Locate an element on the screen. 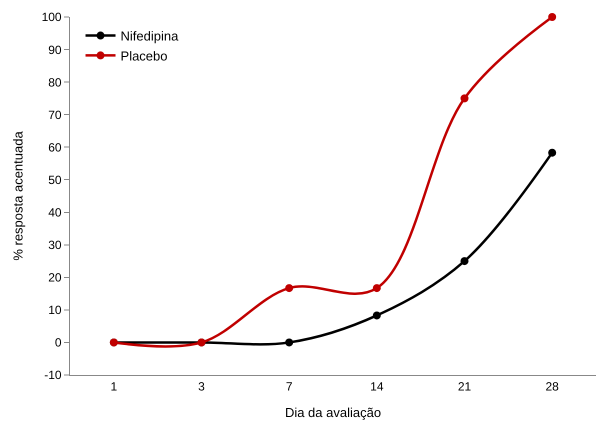 The width and height of the screenshot is (616, 435). x-tick-label: 21 is located at coordinates (465, 386).